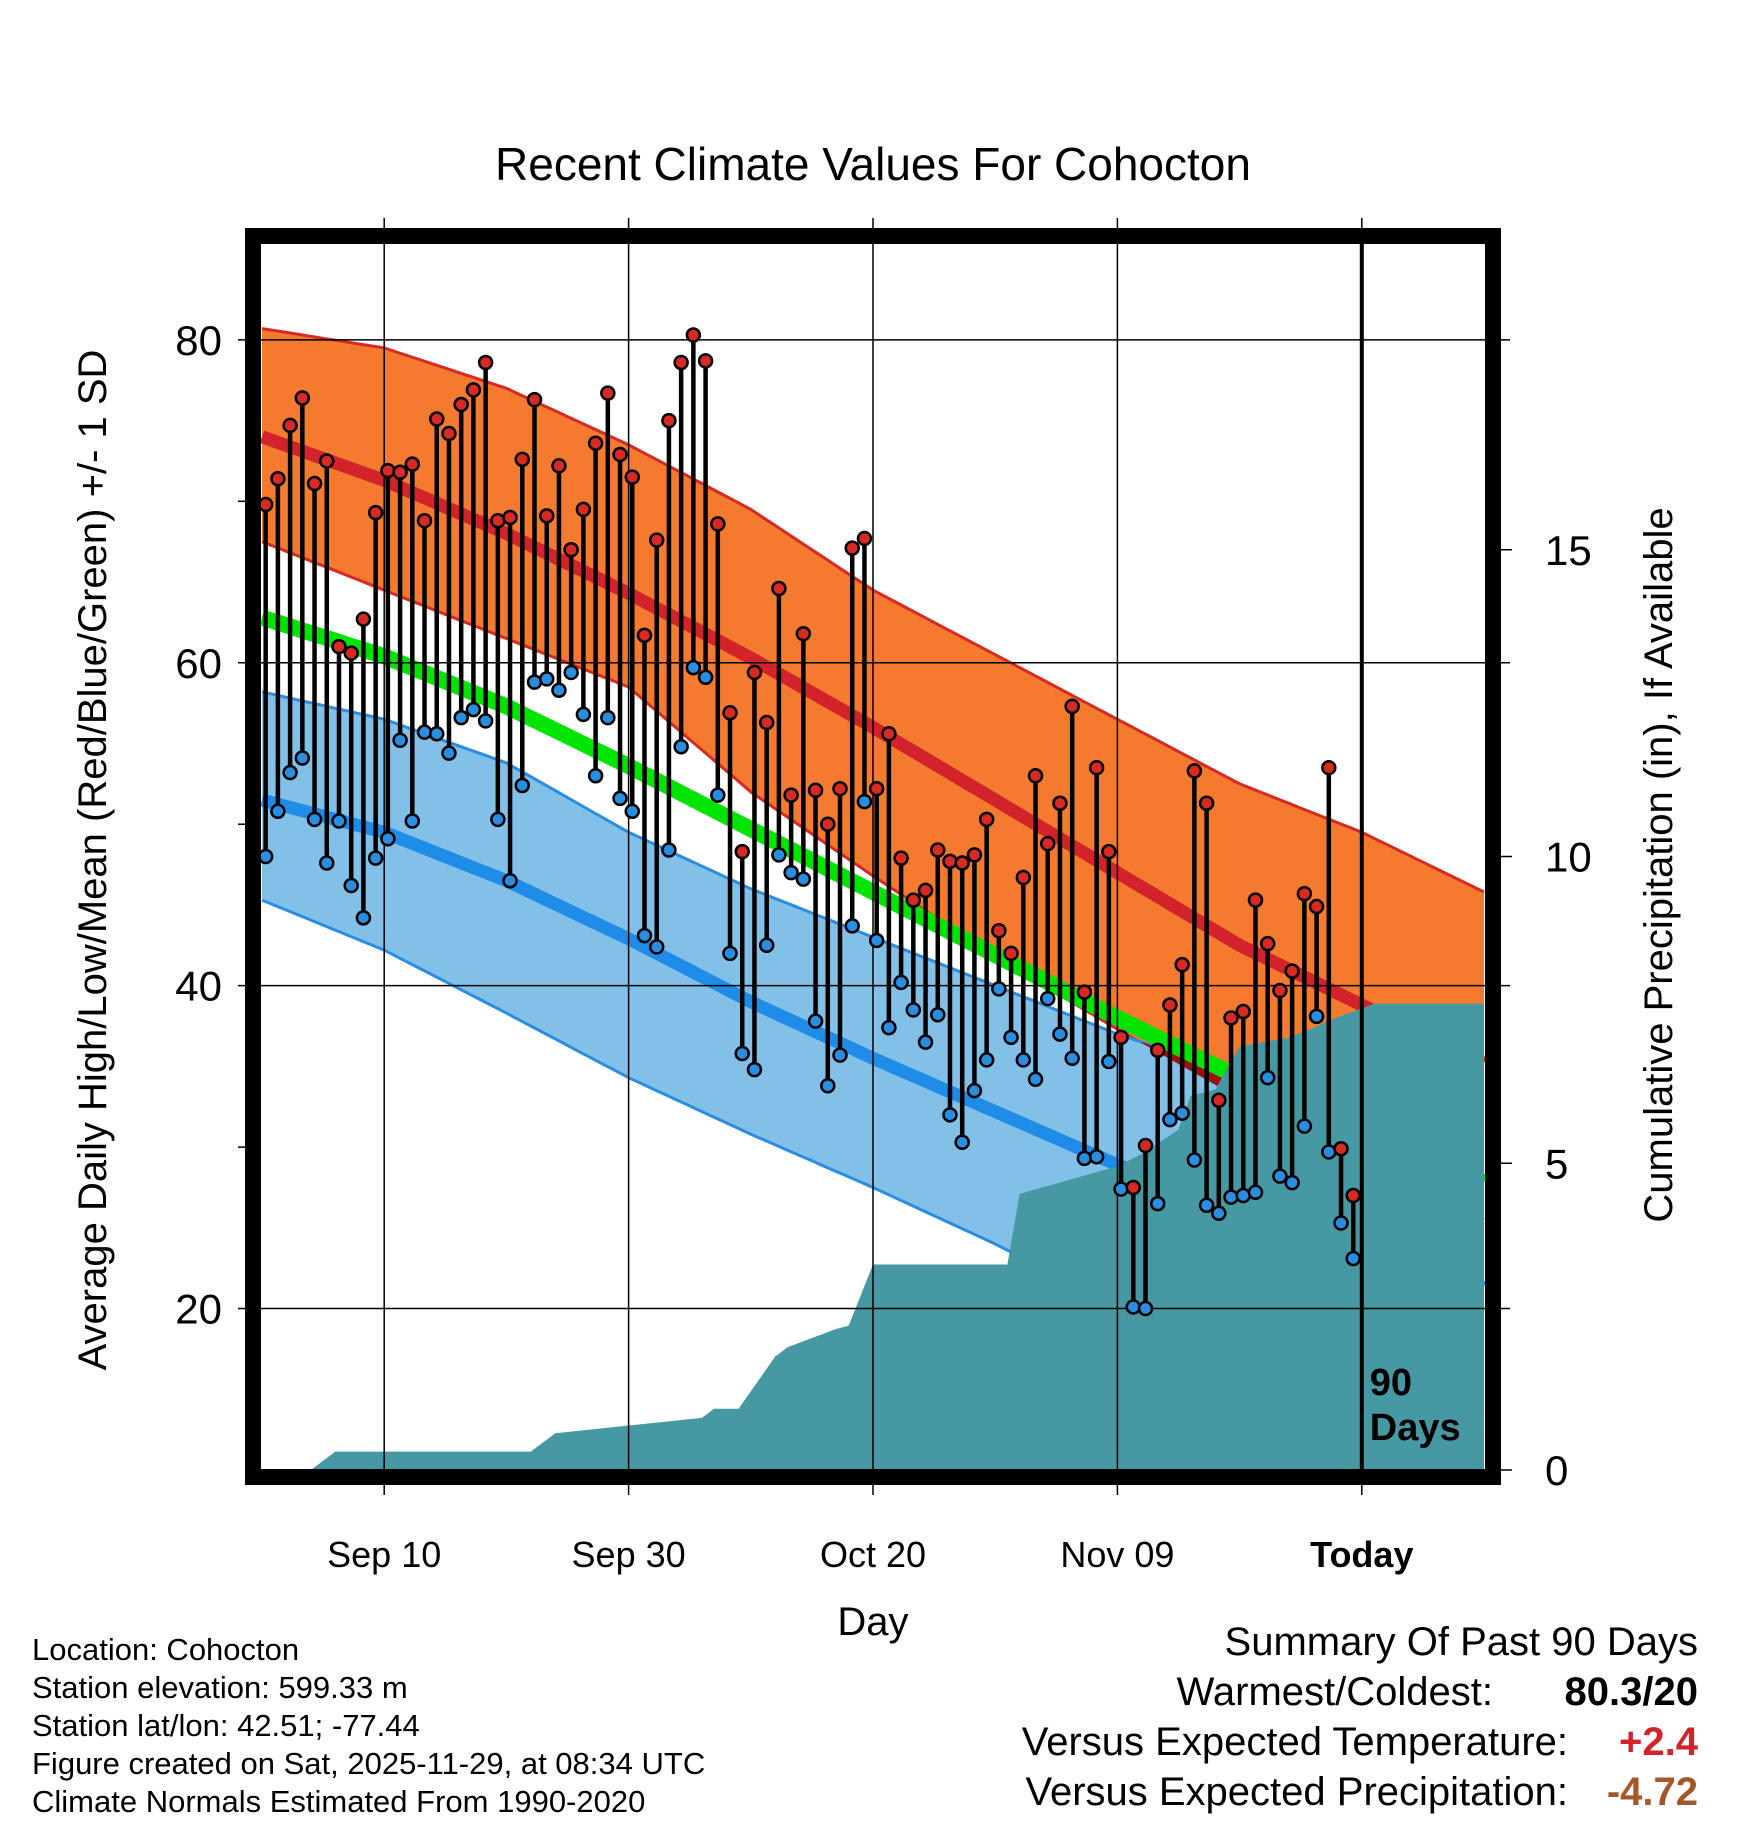 Image resolution: width=1748 pixels, height=1828 pixels. Describe the element at coordinates (1296, 1792) in the screenshot. I see `summary-precip-label: Versus Expected Precipitation:` at that location.